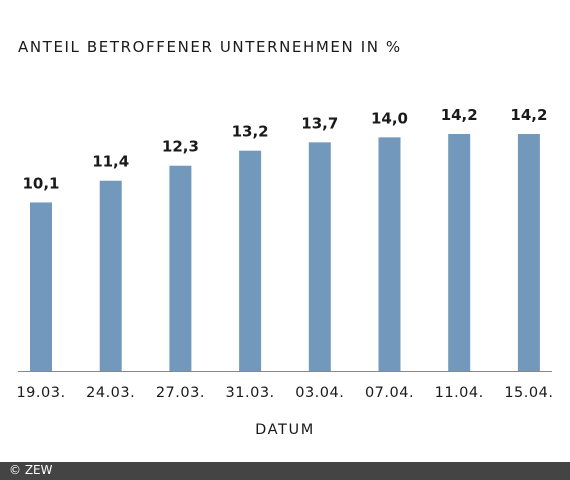 This screenshot has height=480, width=570. I want to click on bar-value-label-6: 14,0, so click(389, 118).